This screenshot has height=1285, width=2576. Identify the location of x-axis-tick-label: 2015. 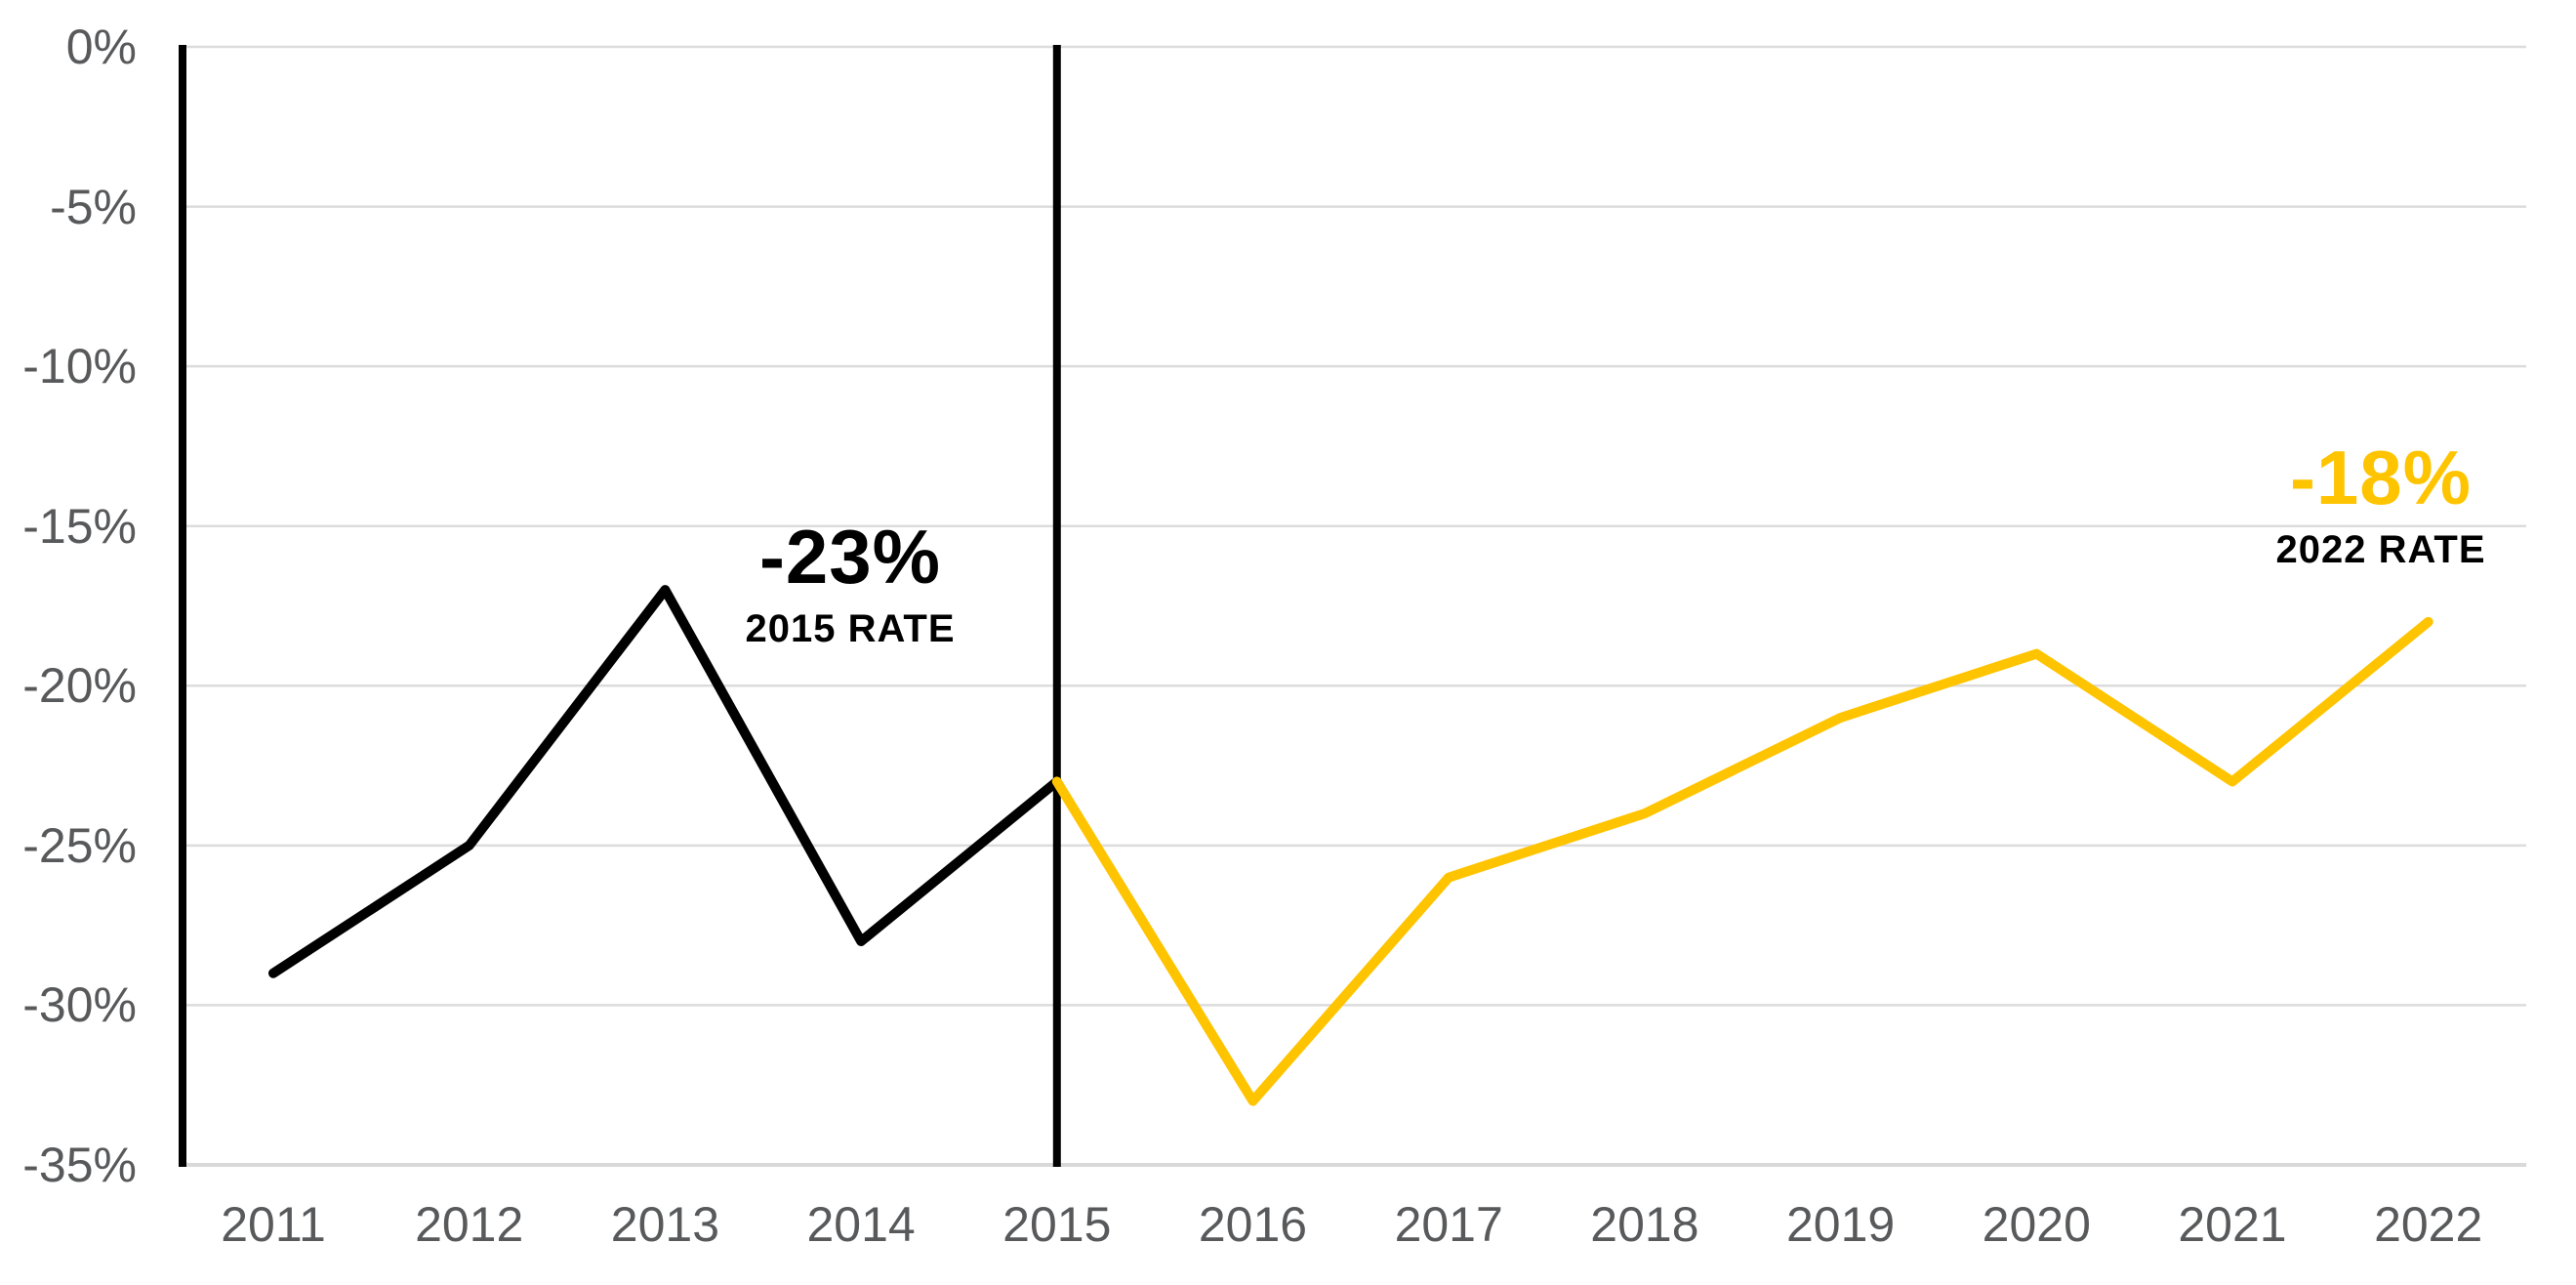
(1057, 1224).